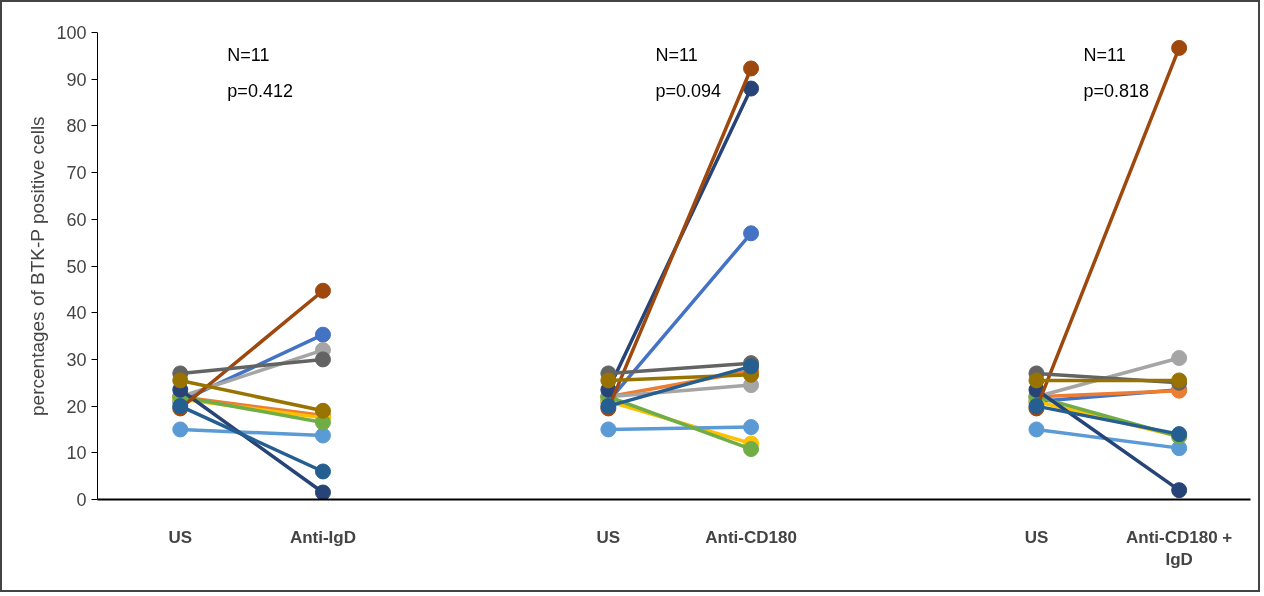 The image size is (1264, 596). Describe the element at coordinates (260, 90) in the screenshot. I see `annotation: p=0.412` at that location.